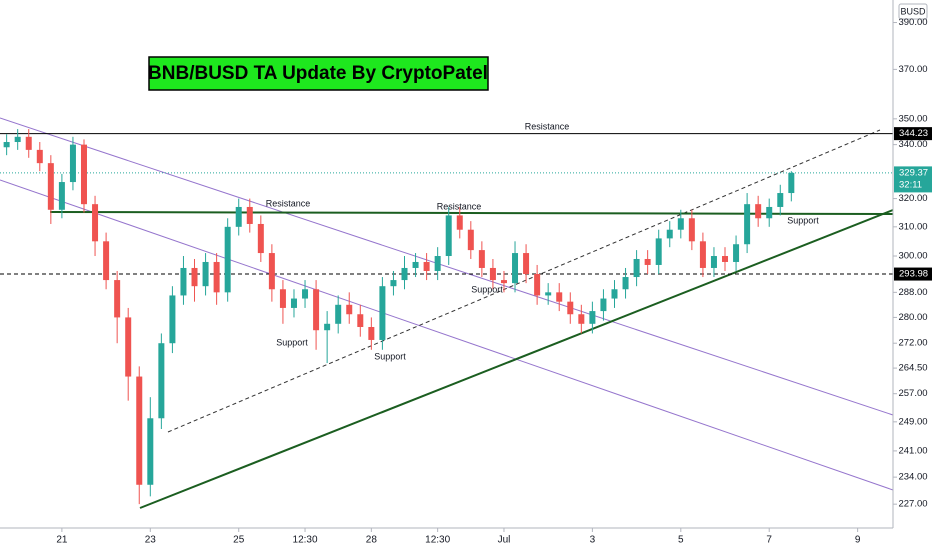  What do you see at coordinates (681, 540) in the screenshot?
I see `x-tick-label: 5` at bounding box center [681, 540].